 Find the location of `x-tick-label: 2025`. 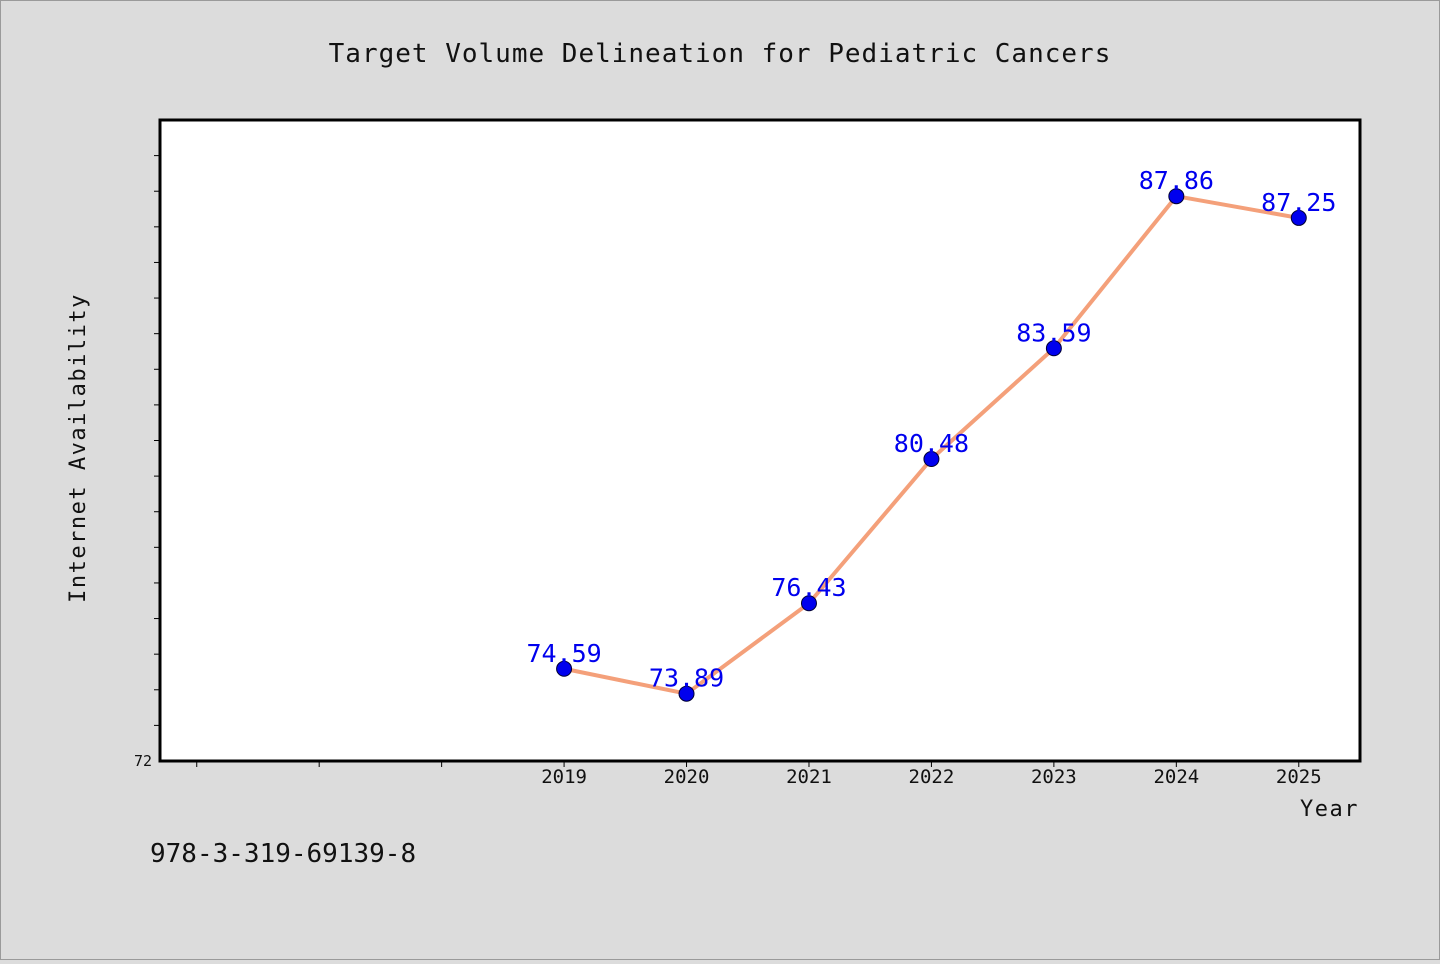

x-tick-label: 2025 is located at coordinates (1299, 777).